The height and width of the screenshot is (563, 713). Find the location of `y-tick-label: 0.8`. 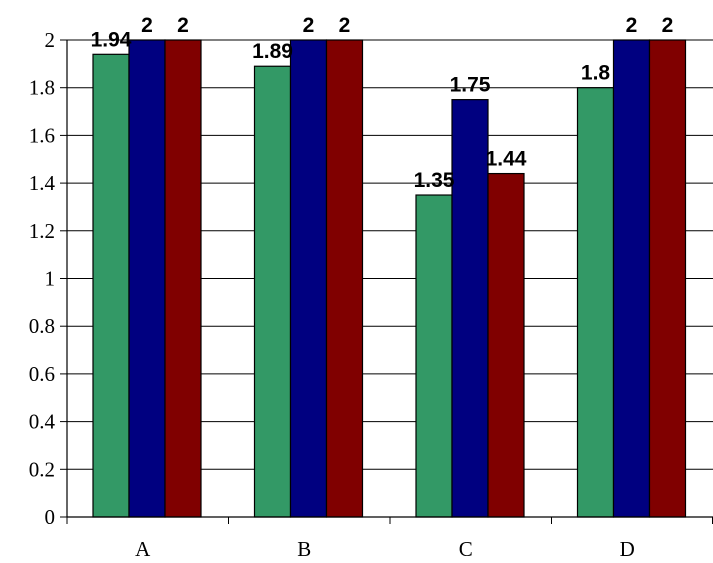

y-tick-label: 0.8 is located at coordinates (42, 326).